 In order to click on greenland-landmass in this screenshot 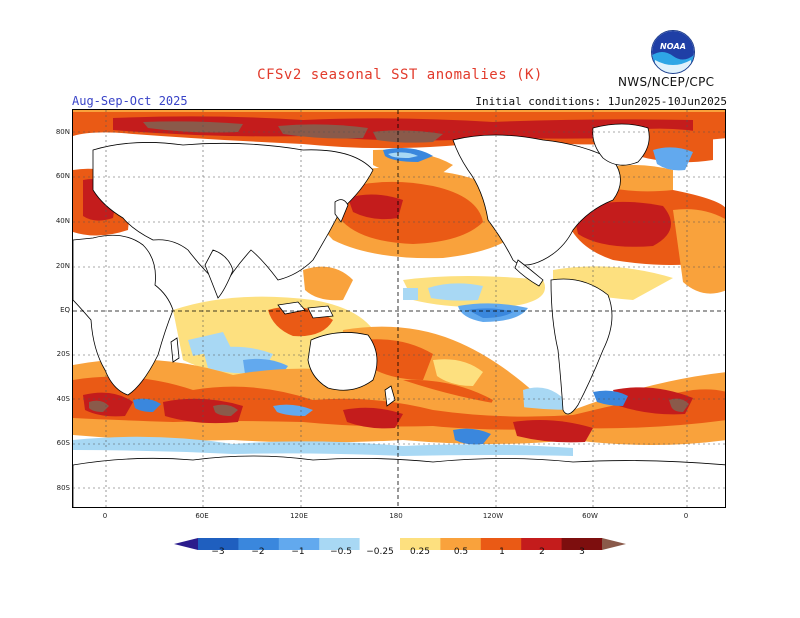, I will do `click(621, 144)`.